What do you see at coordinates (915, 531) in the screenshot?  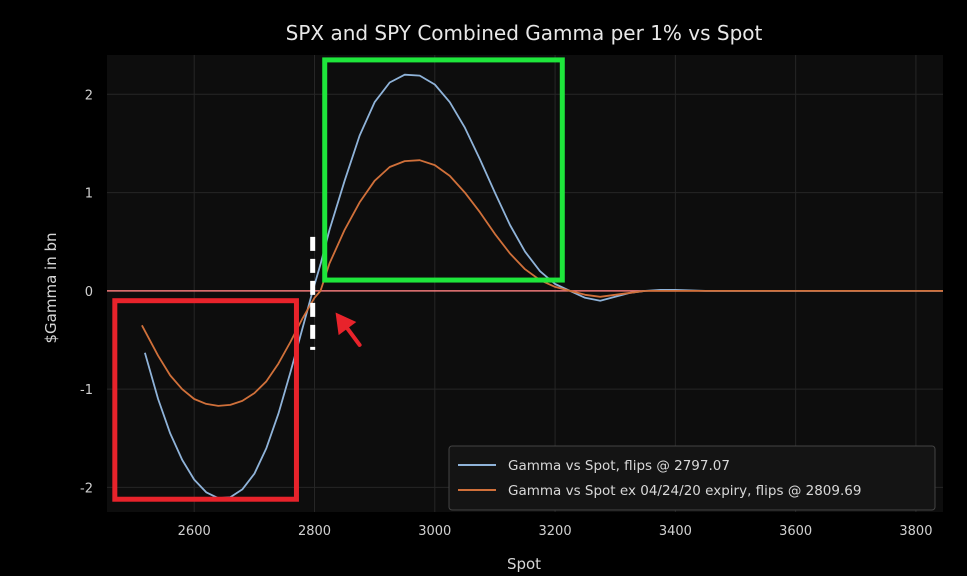 I see `x-tick-label-3800: 3800` at bounding box center [915, 531].